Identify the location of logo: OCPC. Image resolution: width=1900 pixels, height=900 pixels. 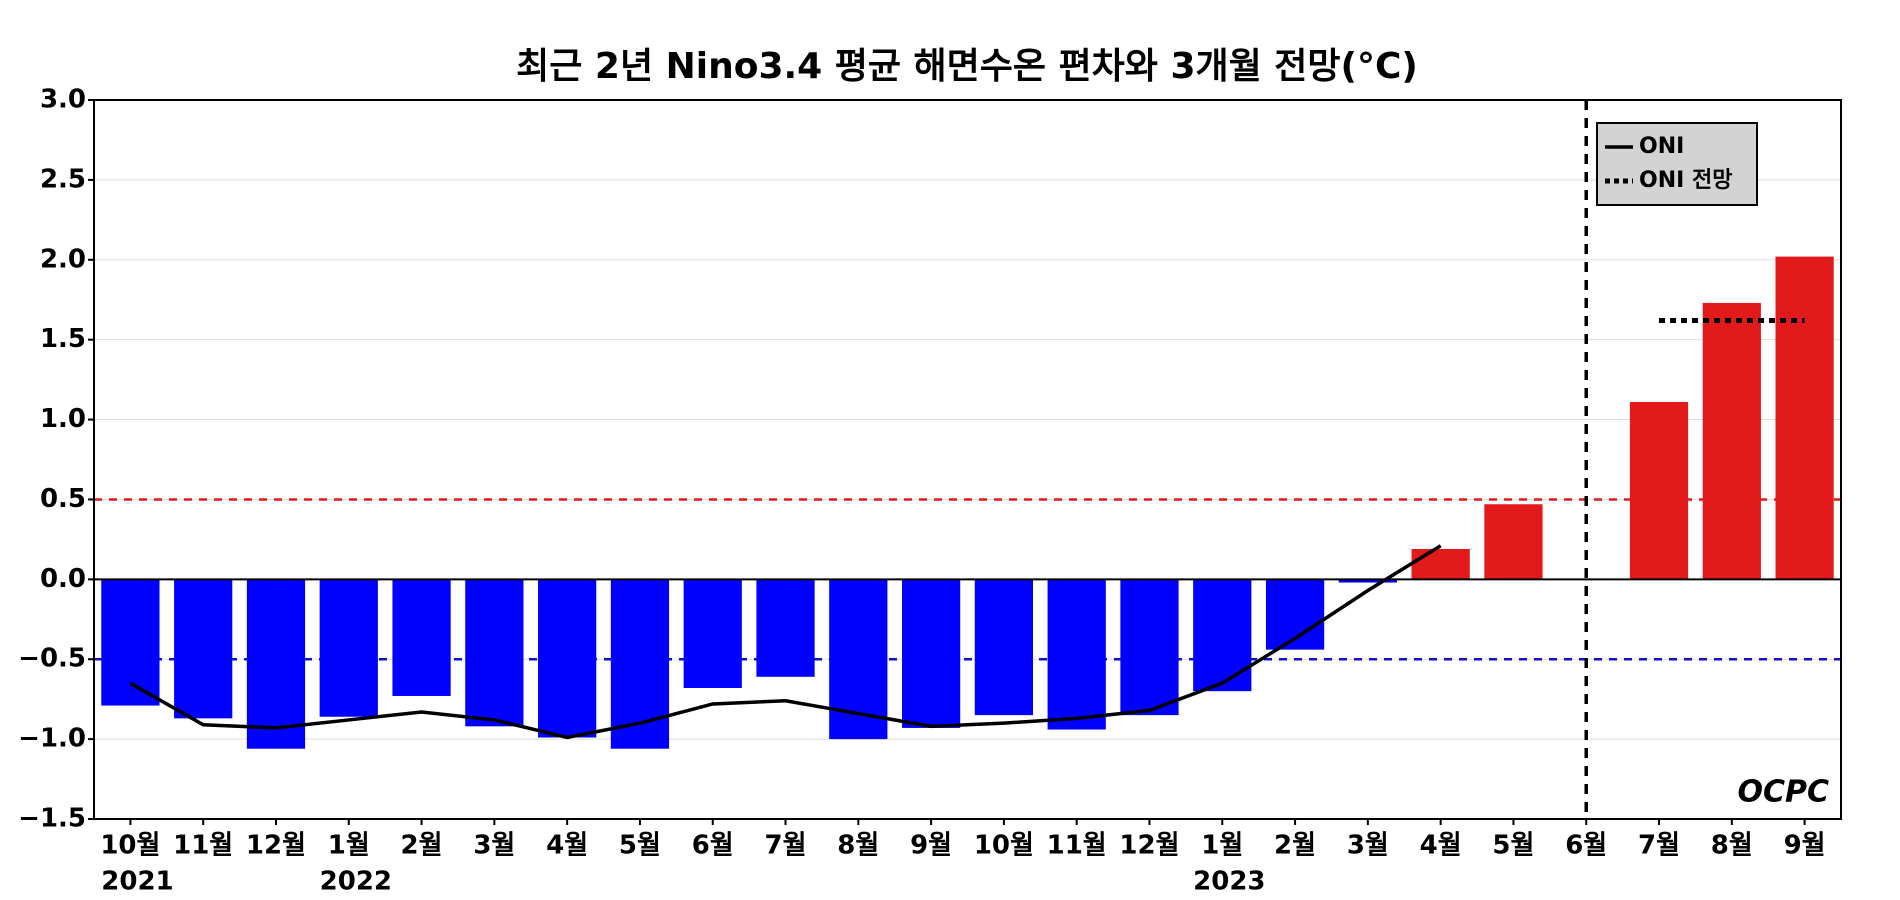
(1783, 792).